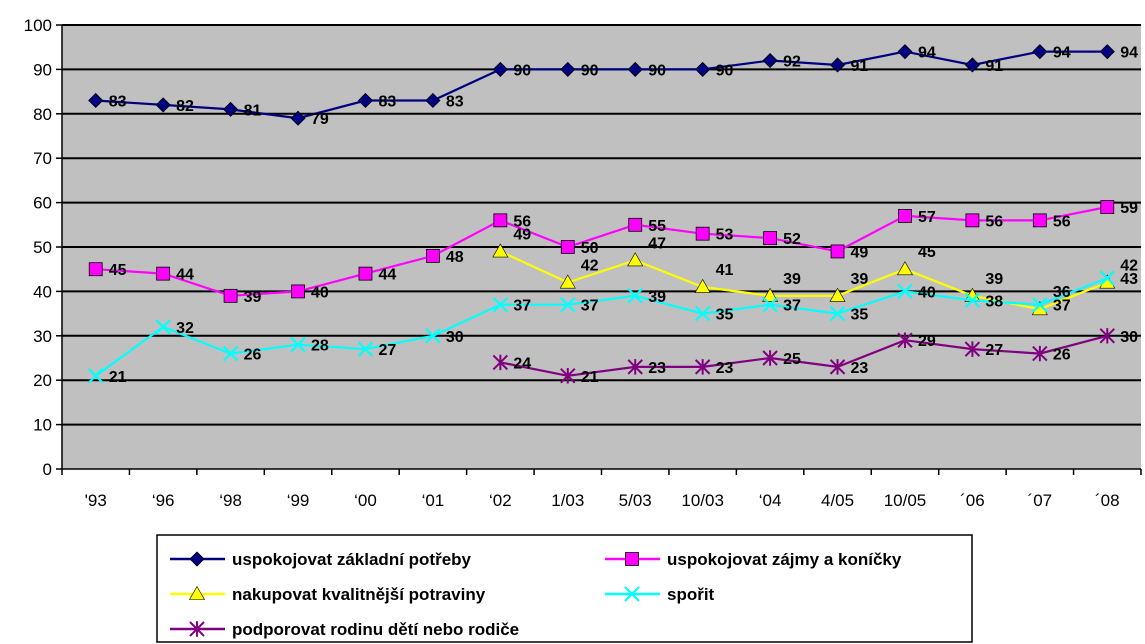 The width and height of the screenshot is (1145, 644). What do you see at coordinates (522, 363) in the screenshot?
I see `data-label: 24` at bounding box center [522, 363].